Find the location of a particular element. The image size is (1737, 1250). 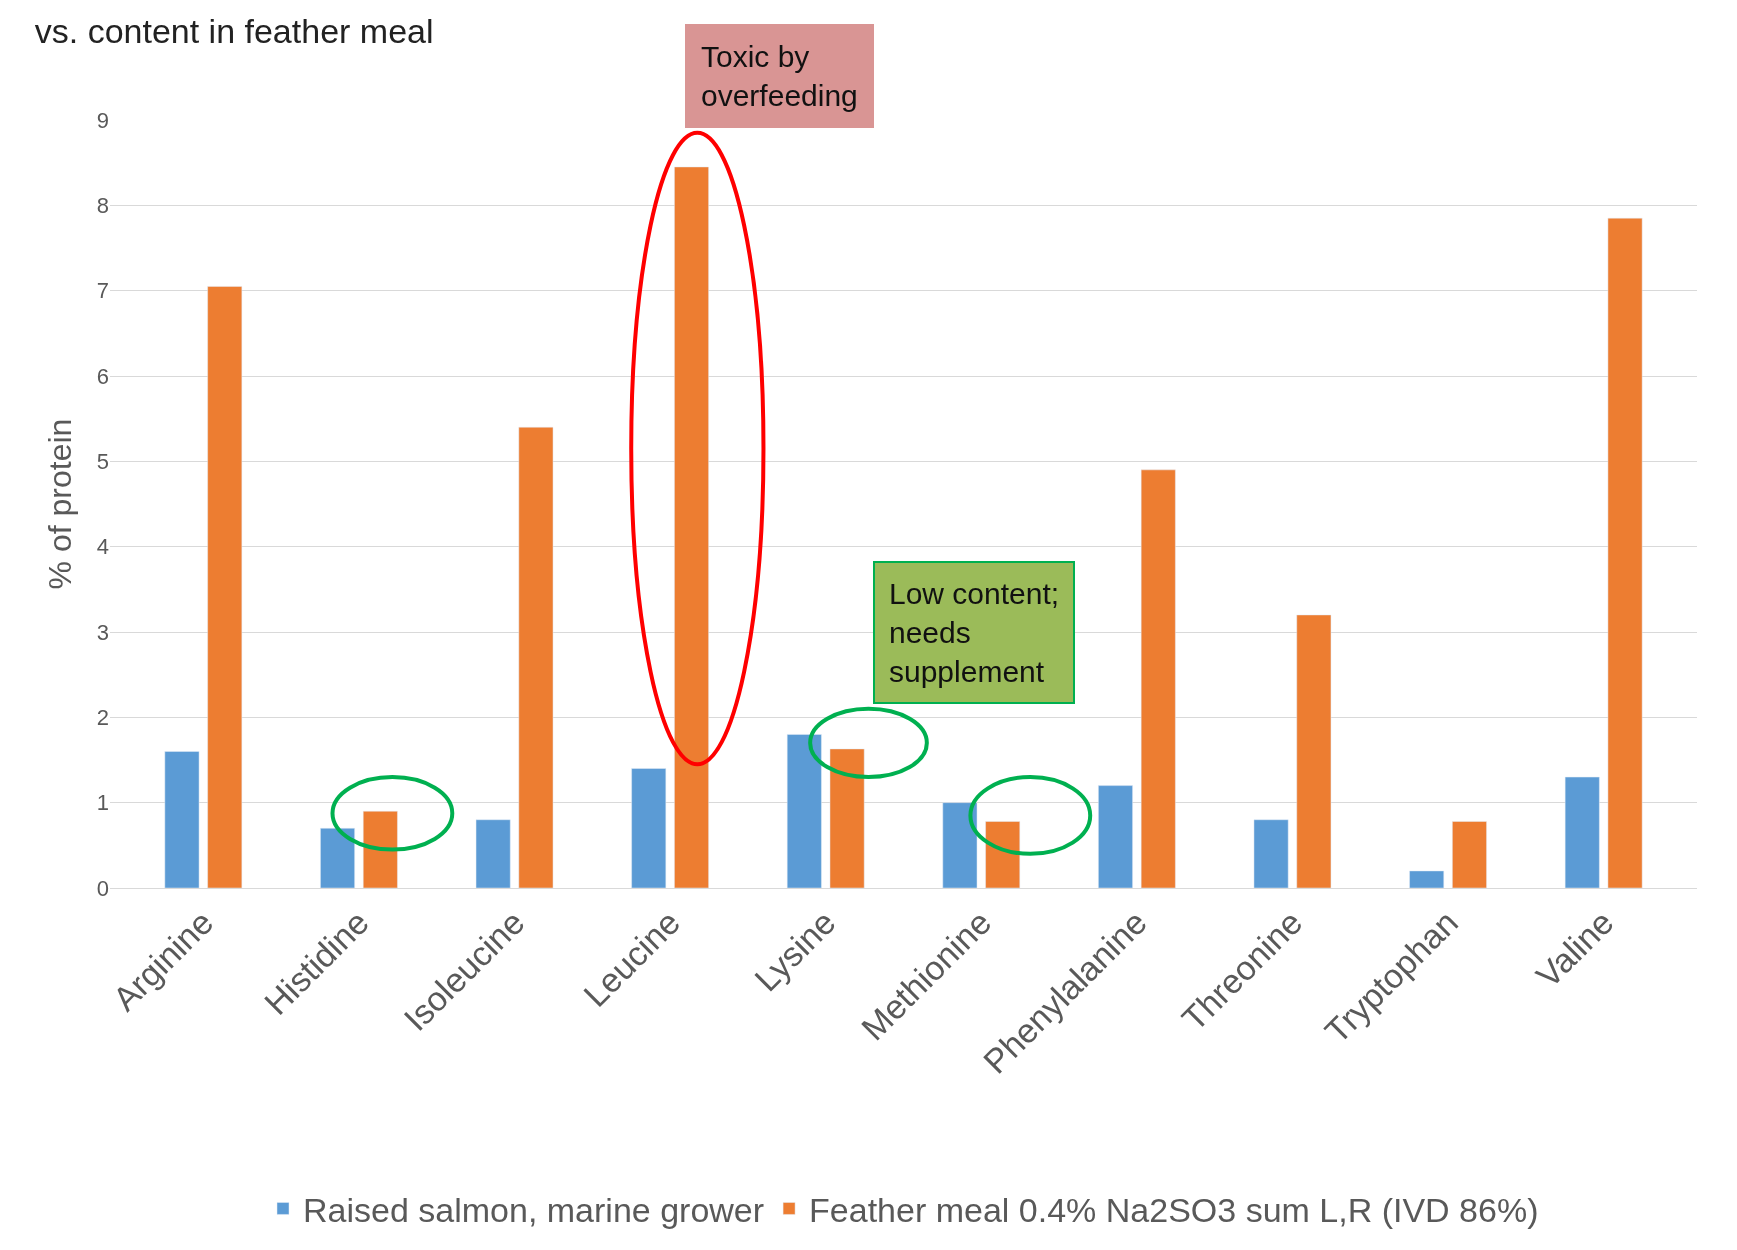

y-tick-label: 9 is located at coordinates (102, 120).